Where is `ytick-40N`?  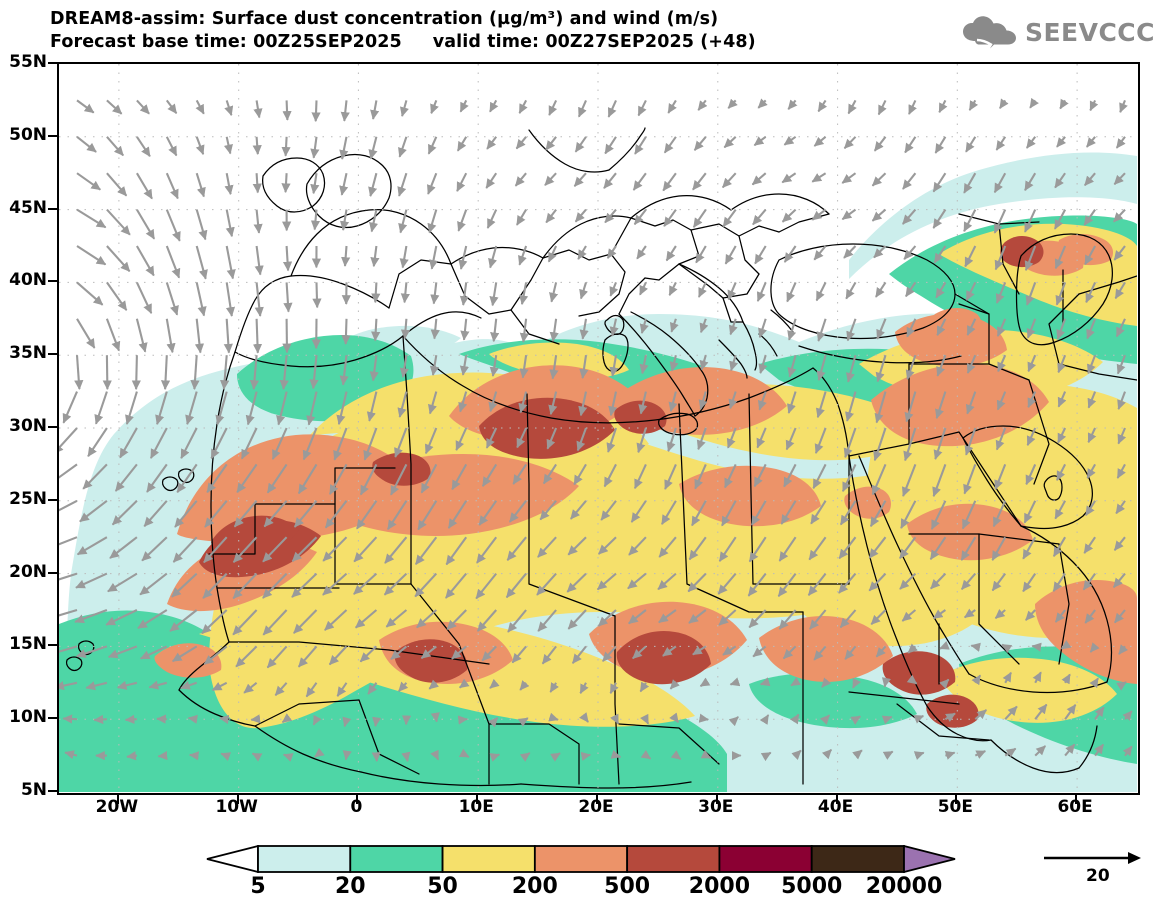
ytick-40N is located at coordinates (52, 281).